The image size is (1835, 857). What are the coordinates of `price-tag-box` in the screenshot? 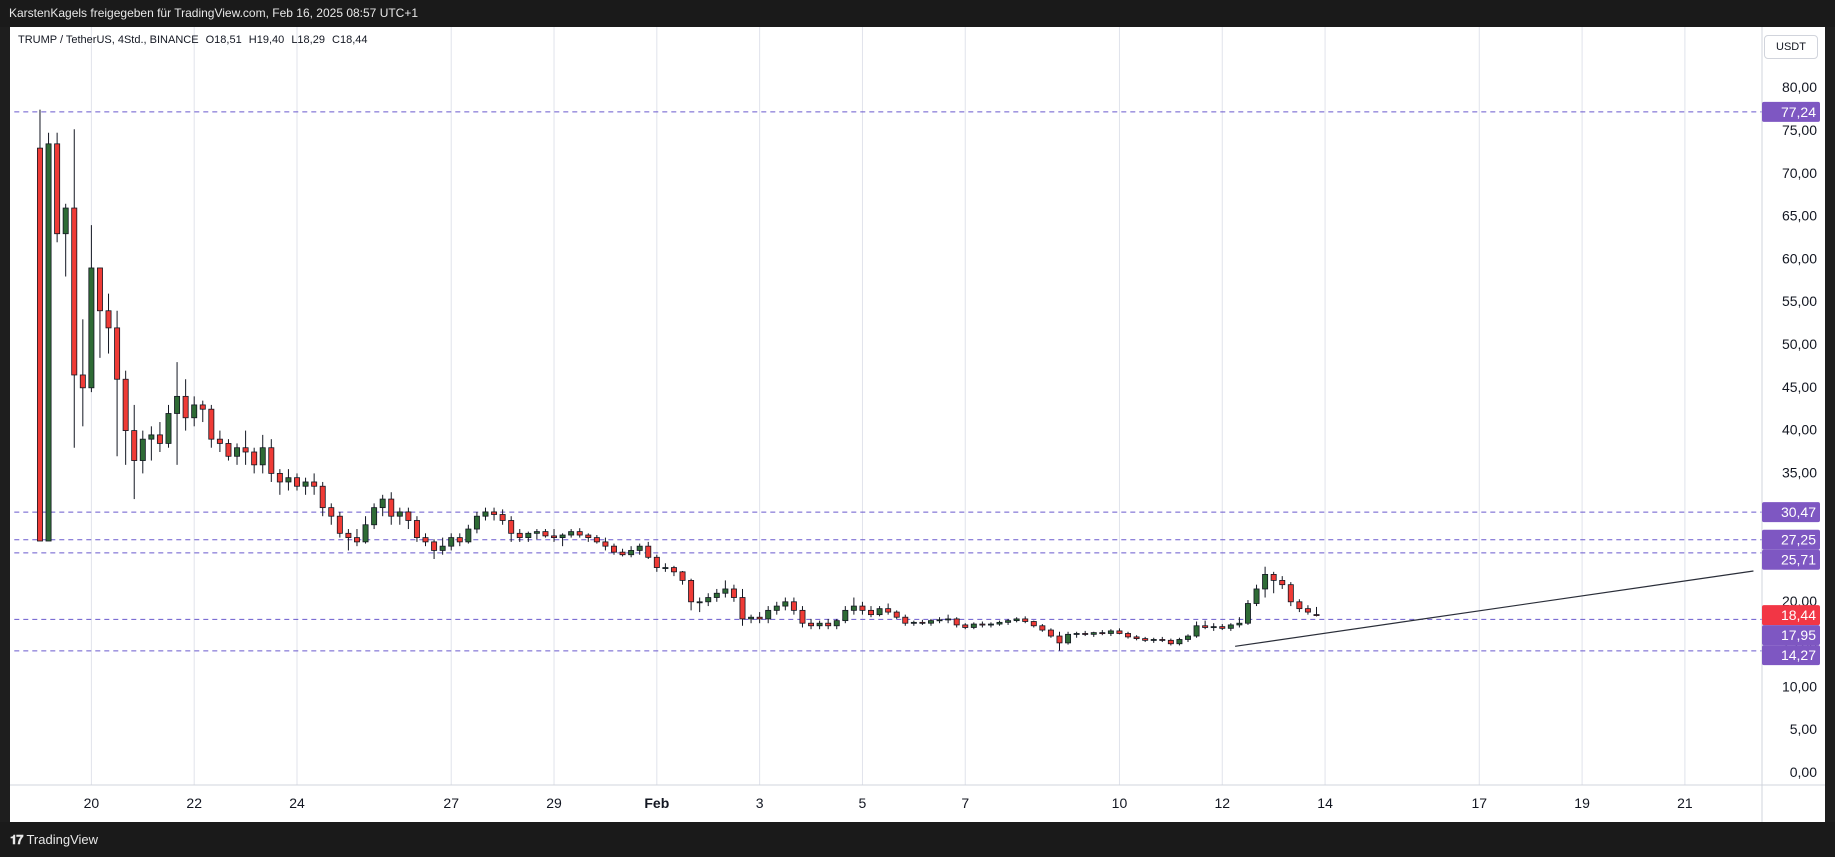 It's located at (1791, 111).